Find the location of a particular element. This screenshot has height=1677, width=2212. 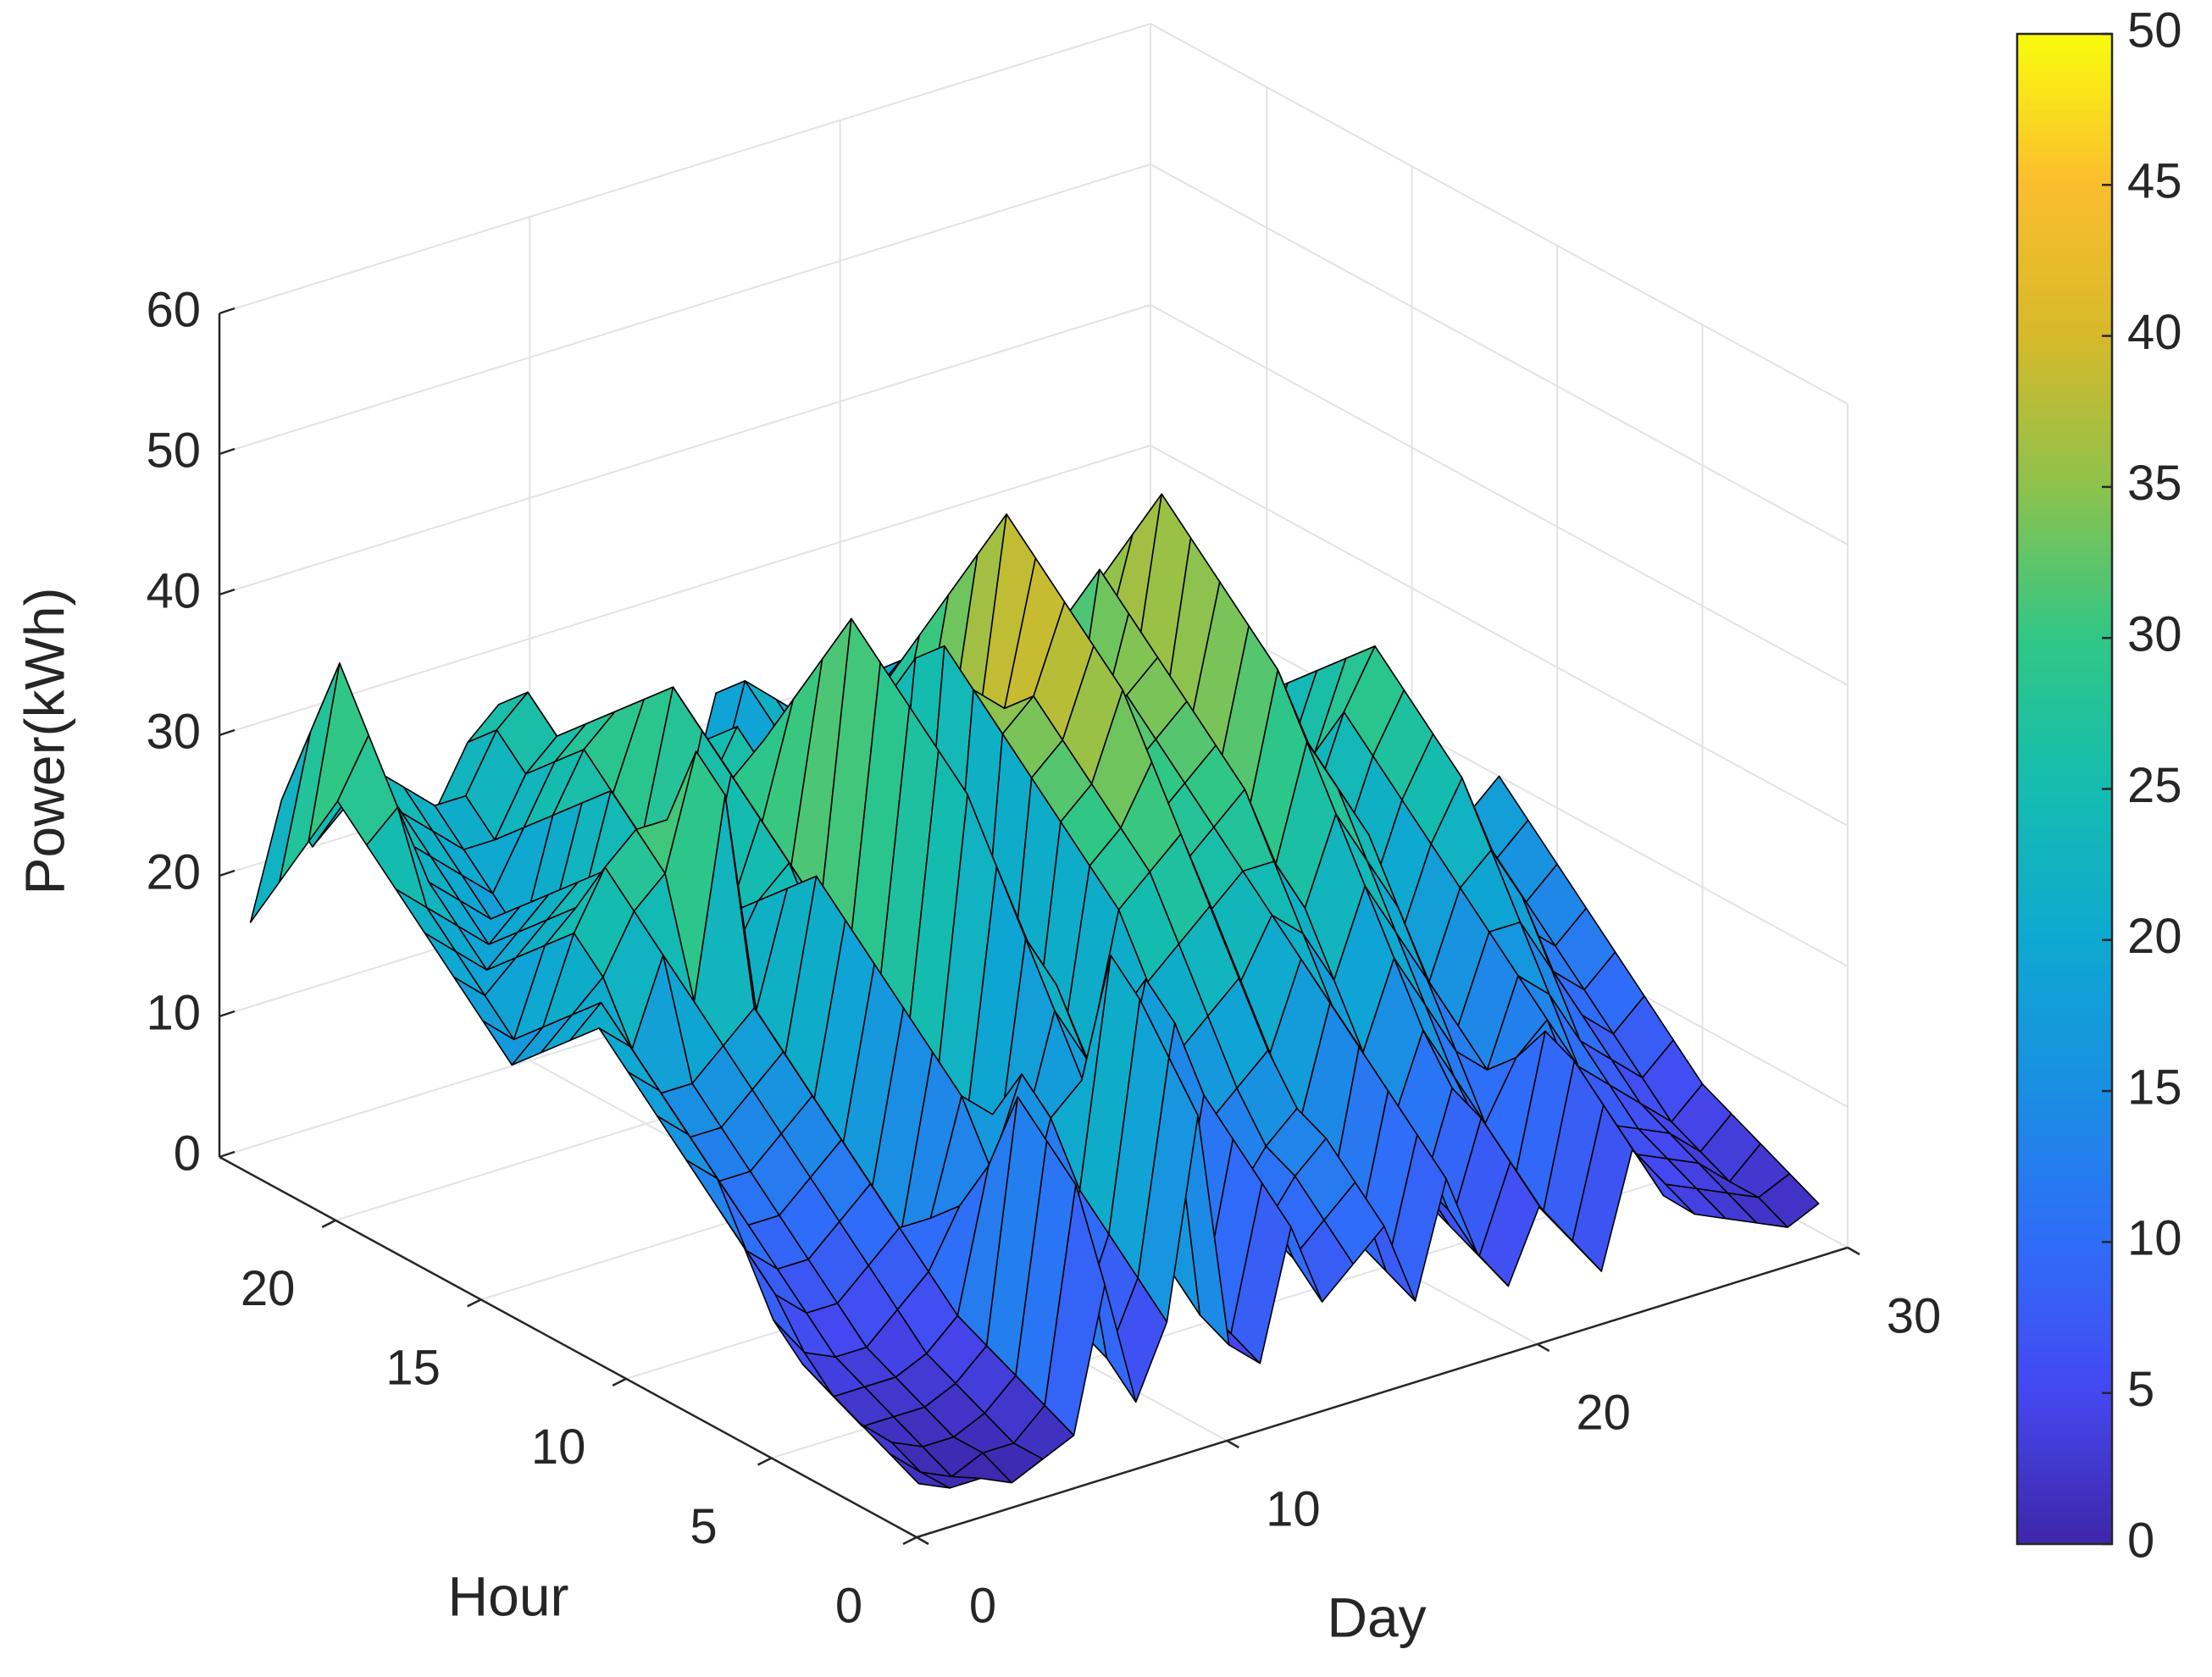

colorbar-tick-label: 35 is located at coordinates (2154, 483).